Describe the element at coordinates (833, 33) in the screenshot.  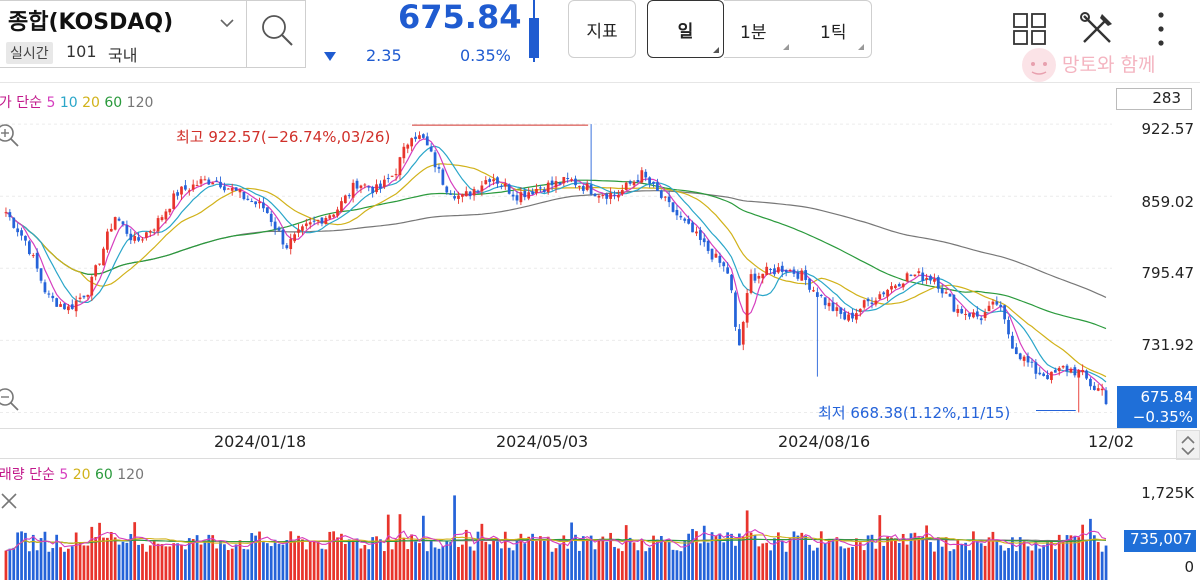
I see `period-tick-label: 1틱` at that location.